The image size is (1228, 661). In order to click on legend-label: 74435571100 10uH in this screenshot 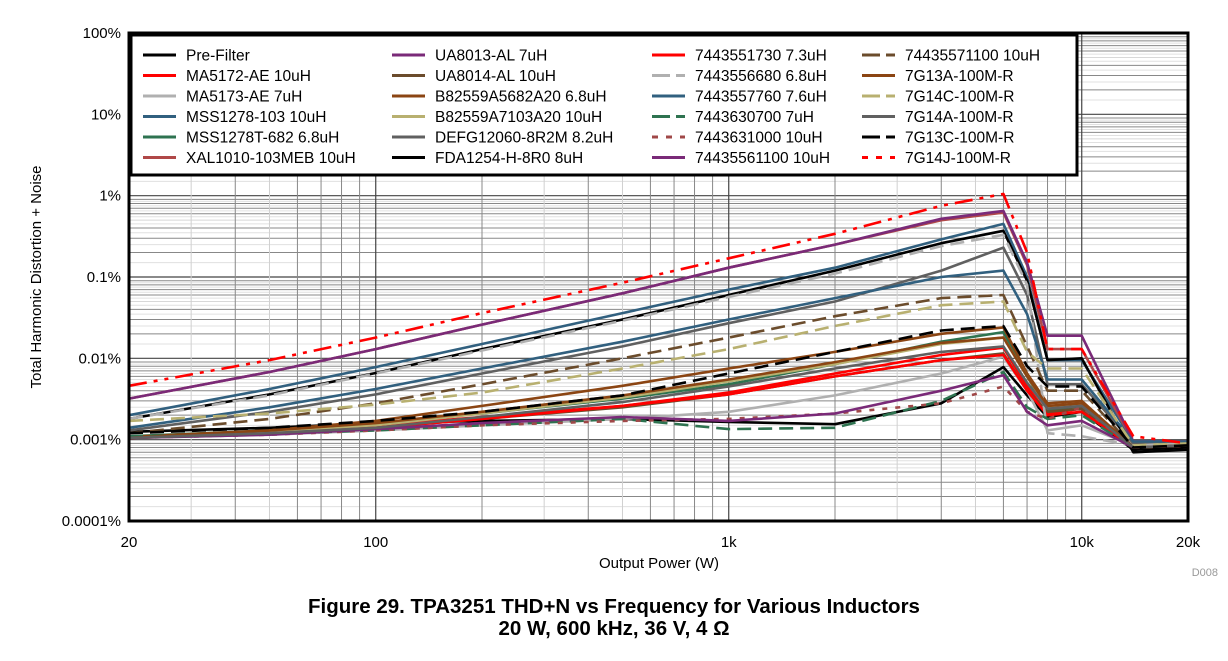, I will do `click(972, 56)`.